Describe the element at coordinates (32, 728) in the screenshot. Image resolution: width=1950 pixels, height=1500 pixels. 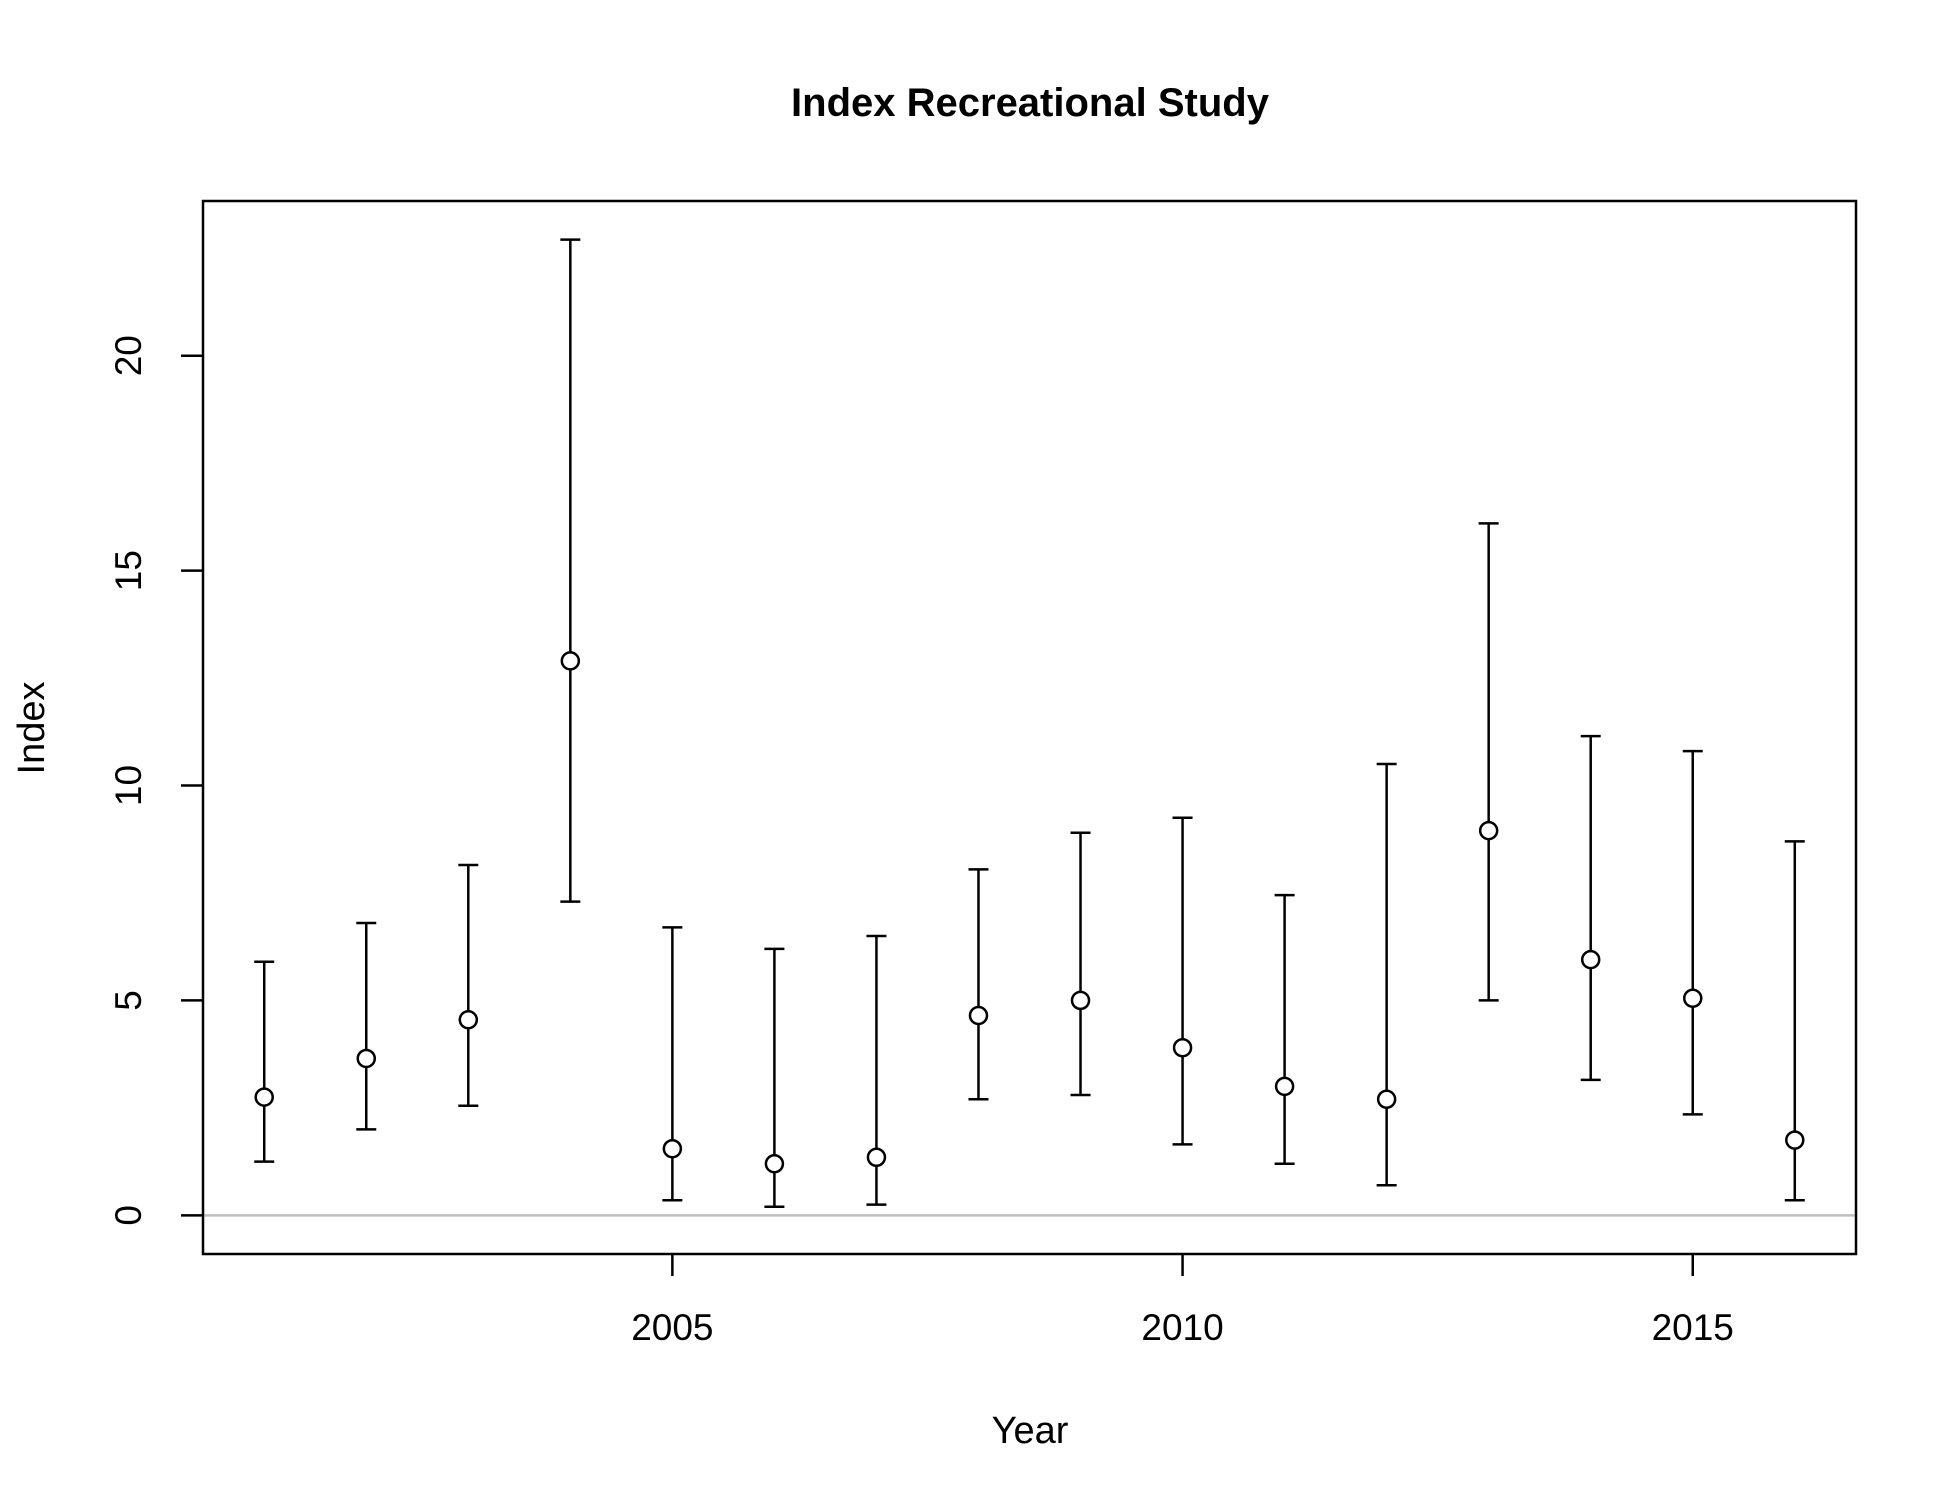
I see `y-axis-label: Index` at that location.